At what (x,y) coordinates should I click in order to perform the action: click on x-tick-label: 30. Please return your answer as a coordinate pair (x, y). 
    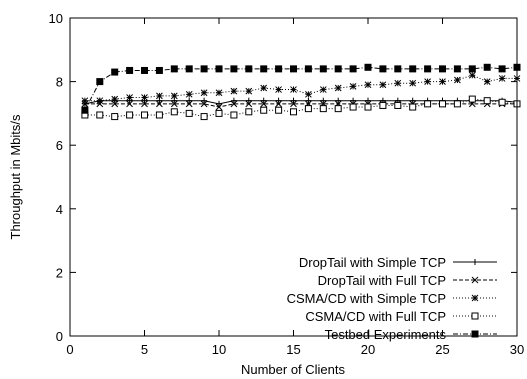
    Looking at the image, I should click on (517, 349).